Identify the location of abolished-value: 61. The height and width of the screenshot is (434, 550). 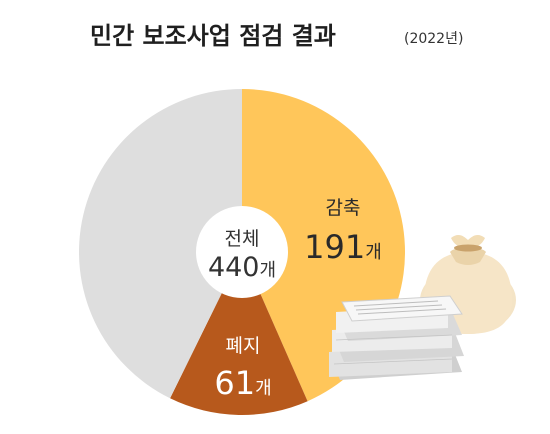
(234, 383).